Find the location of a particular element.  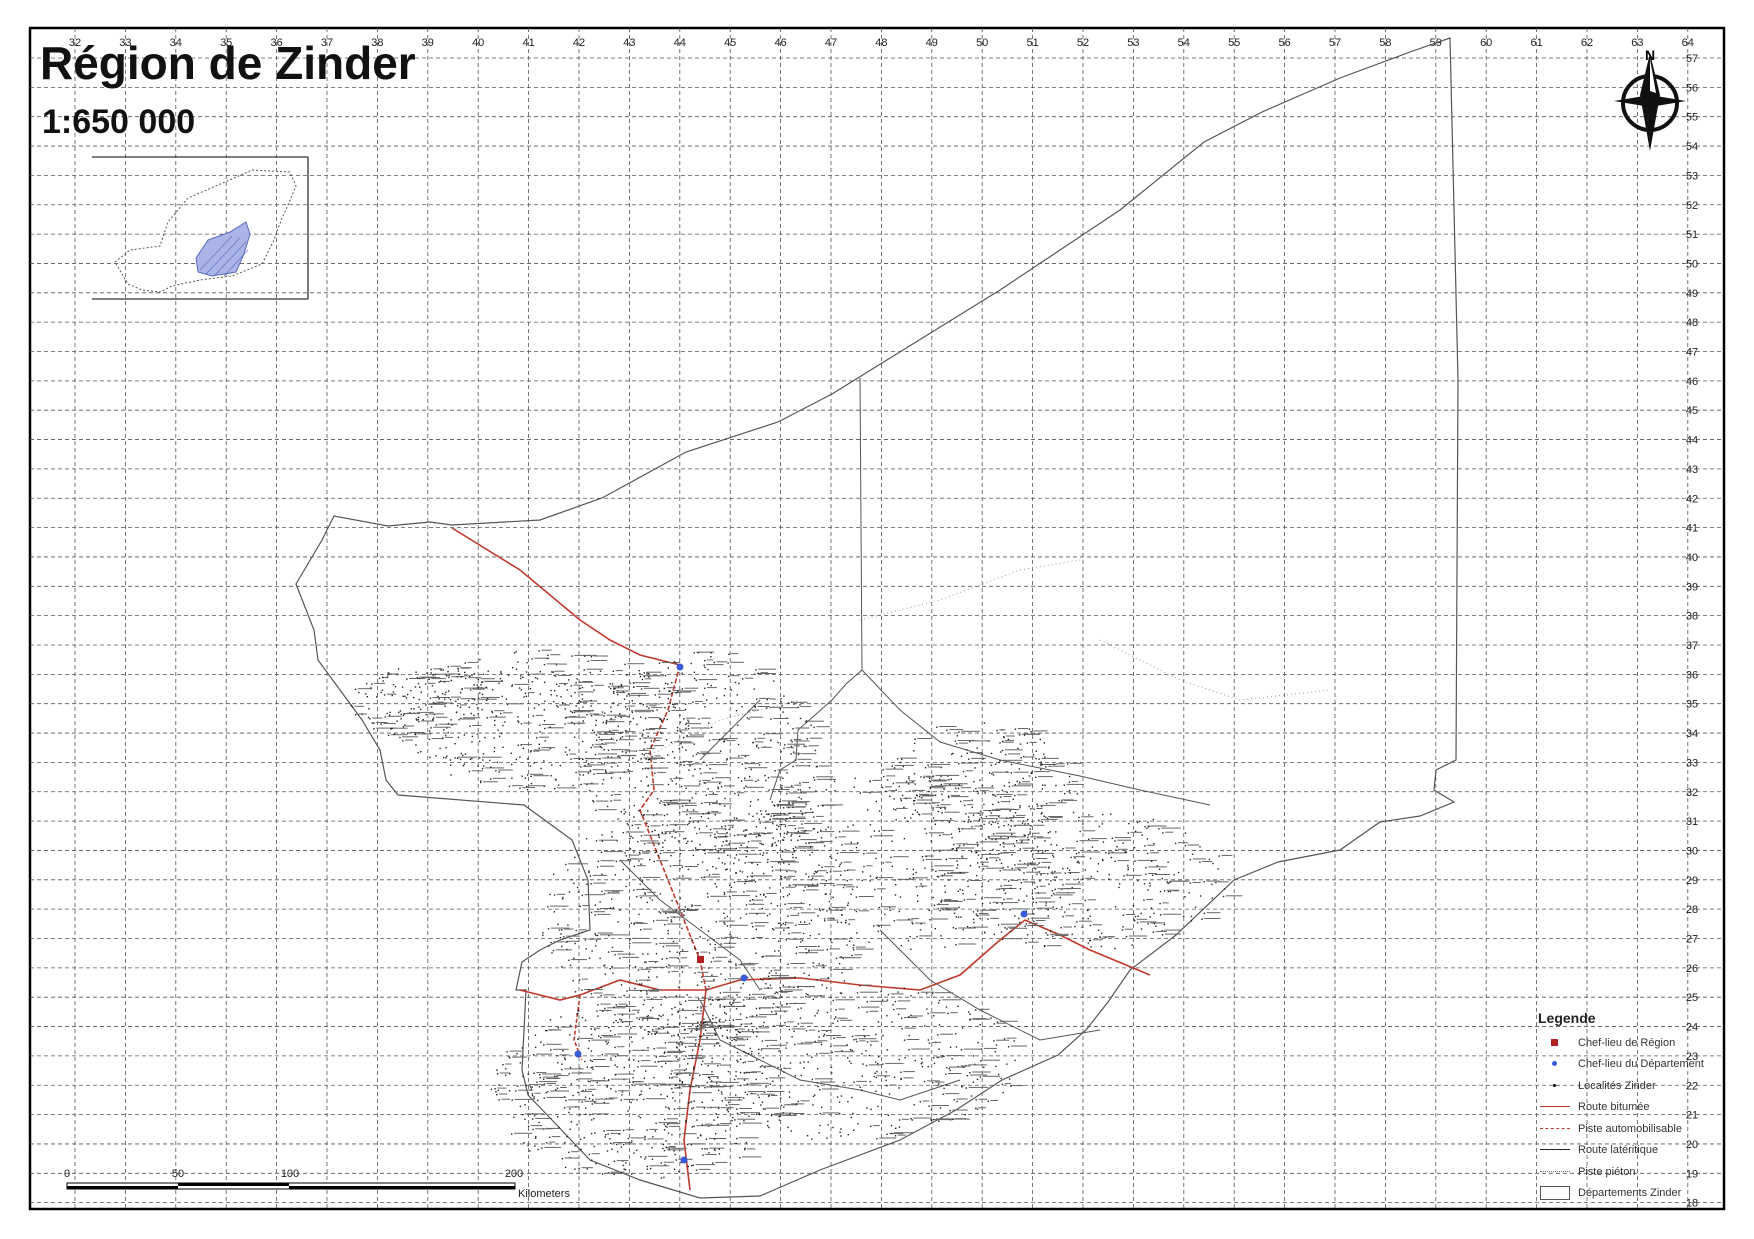

grid-label-top: 62 is located at coordinates (1587, 43).